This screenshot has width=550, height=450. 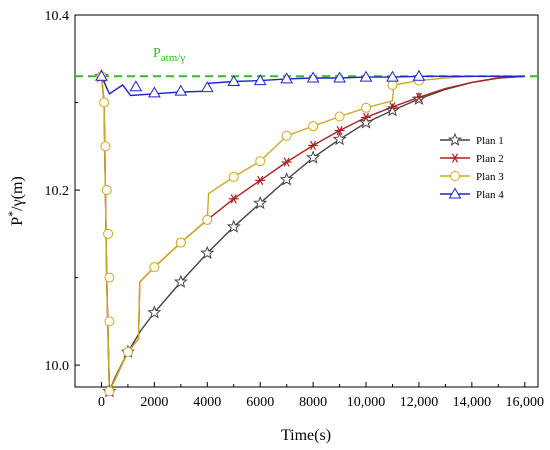 What do you see at coordinates (306, 62) in the screenshot?
I see `reference-line-group: Patm/γ` at bounding box center [306, 62].